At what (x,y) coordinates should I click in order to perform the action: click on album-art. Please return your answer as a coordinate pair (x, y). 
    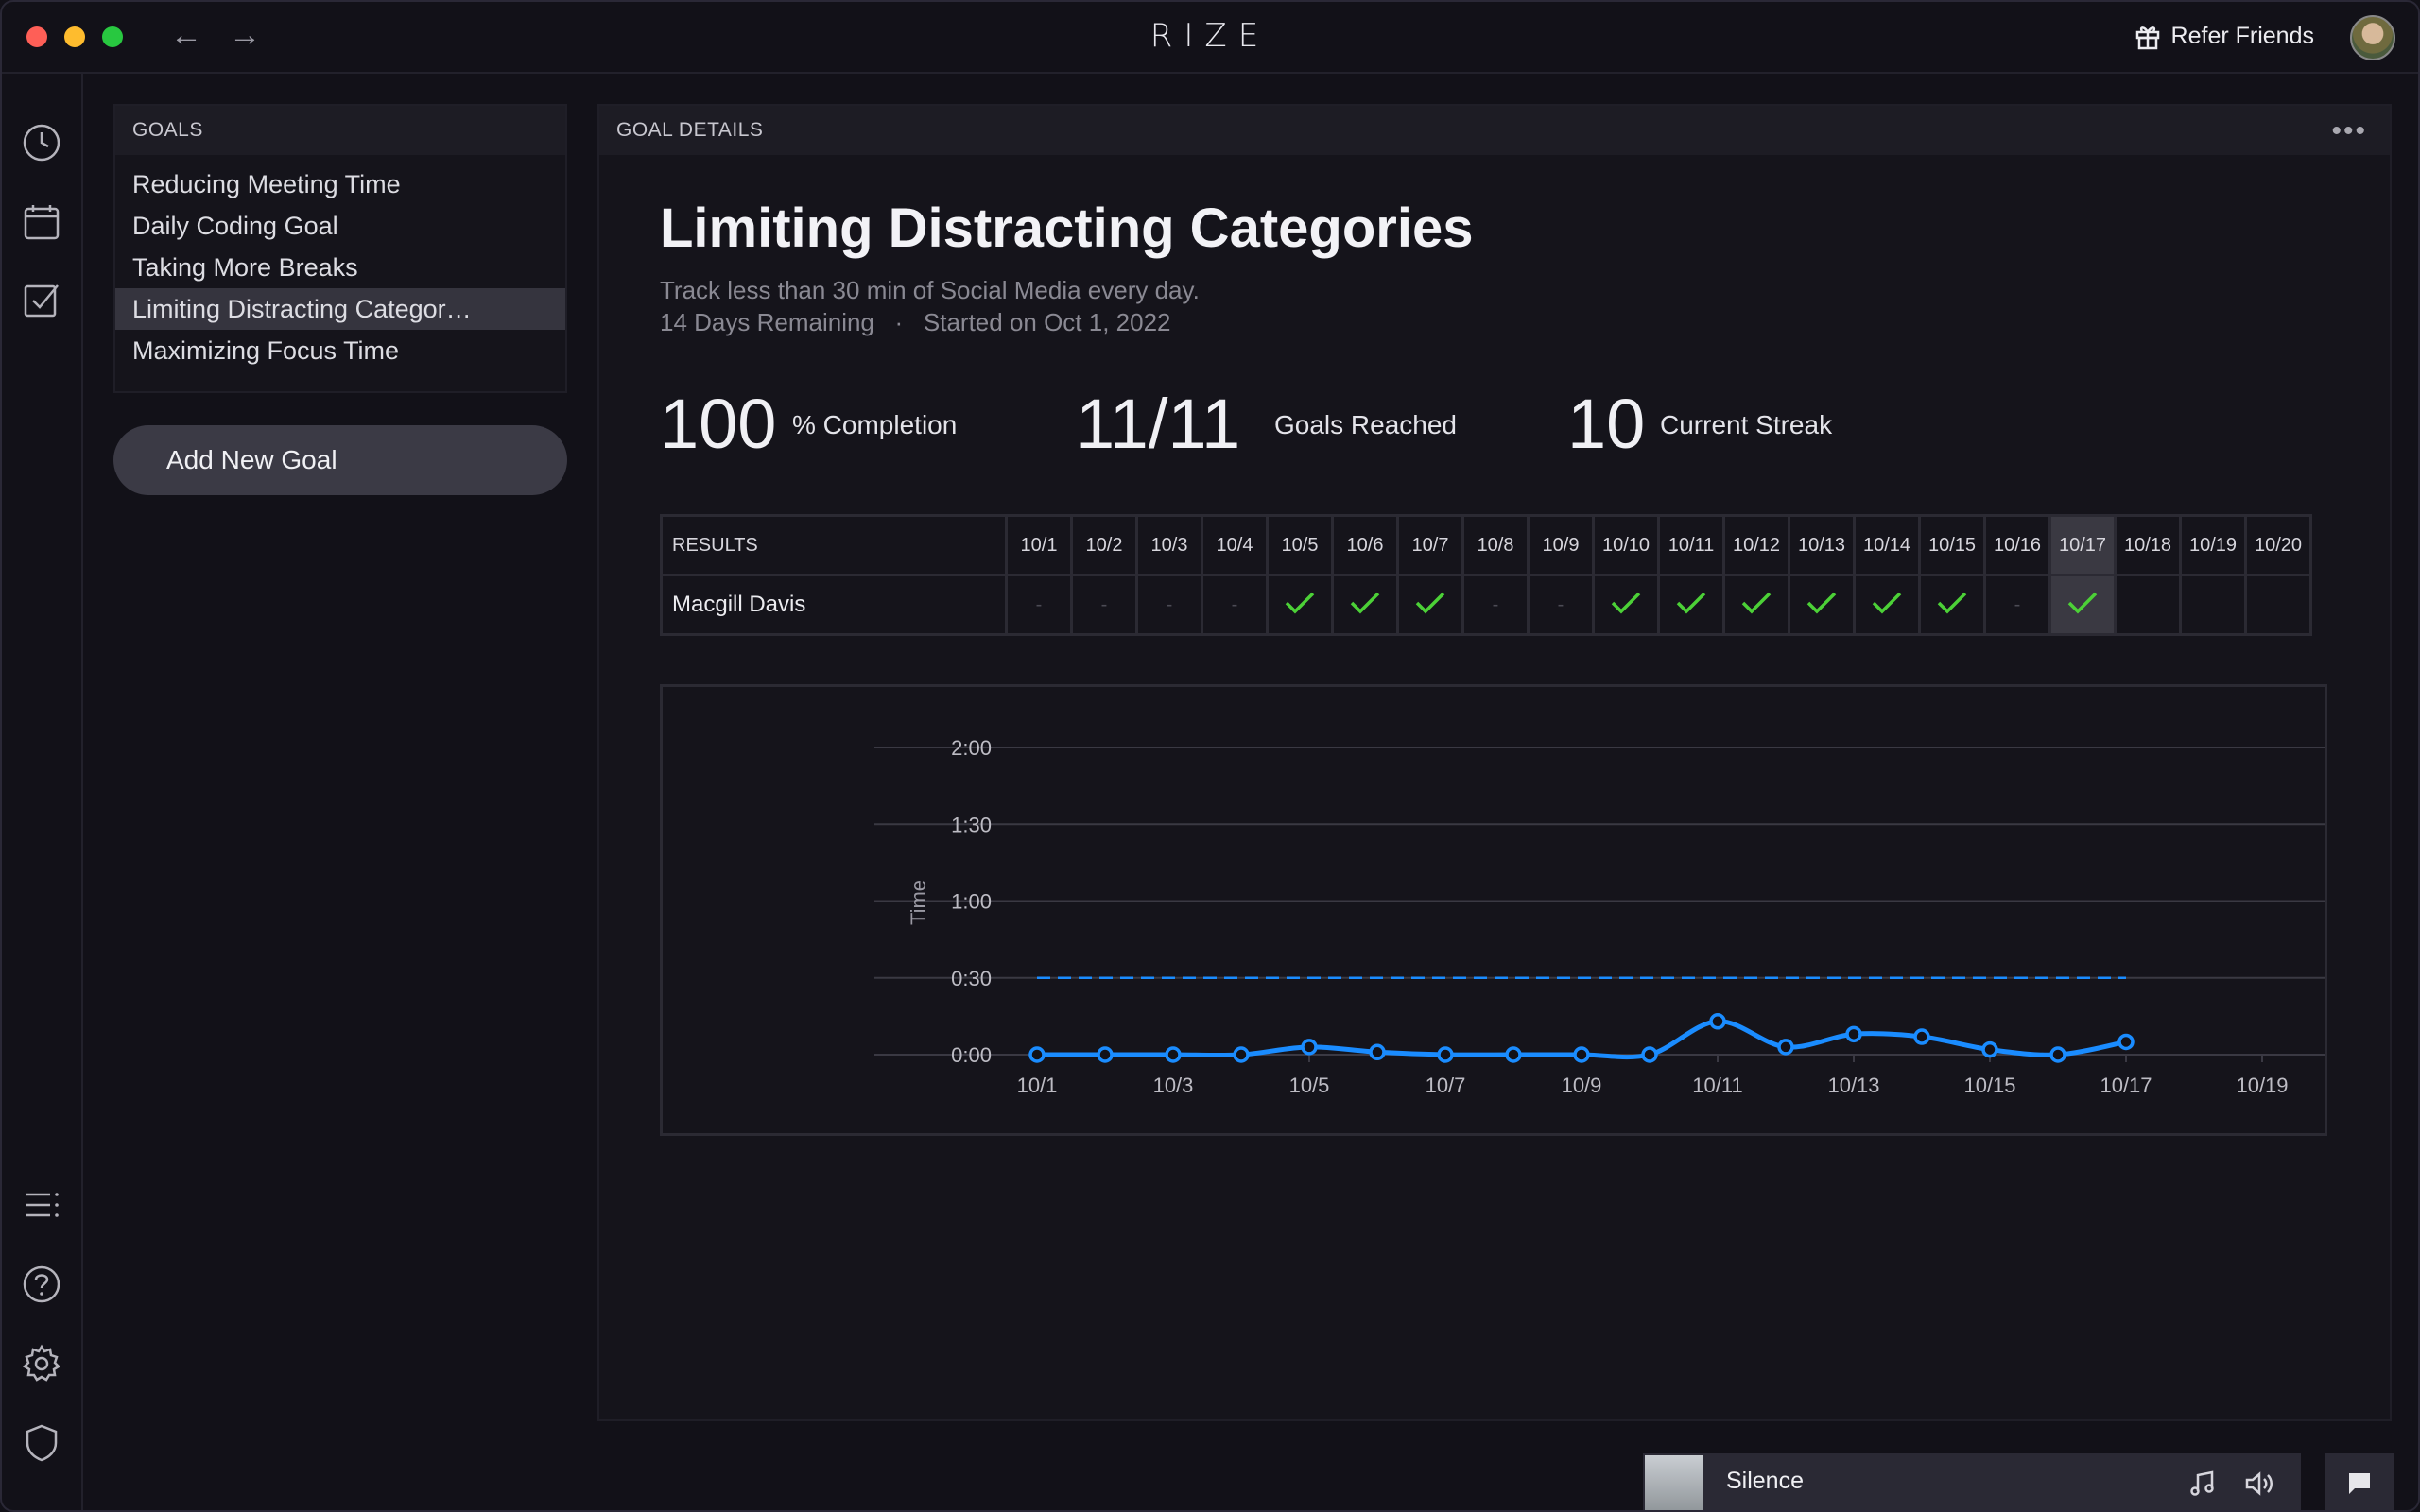
    Looking at the image, I should click on (1674, 1482).